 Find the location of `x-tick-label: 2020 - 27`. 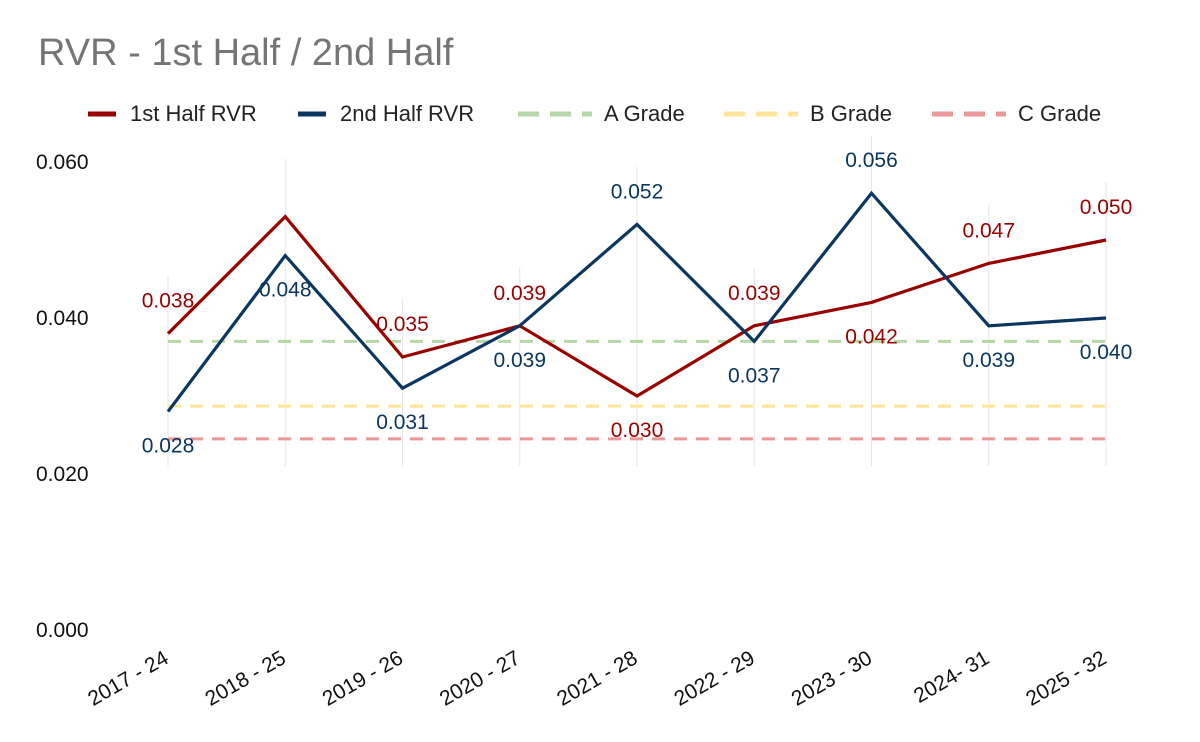

x-tick-label: 2020 - 27 is located at coordinates (480, 678).